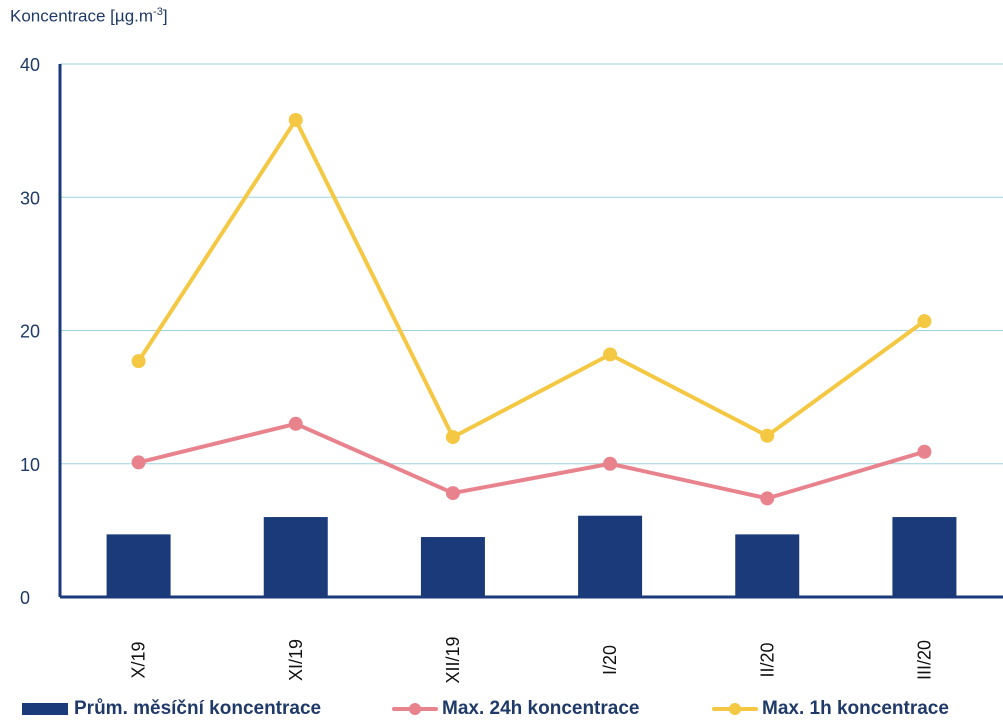 Image resolution: width=1003 pixels, height=724 pixels. I want to click on y-axis-label: Koncentrace [µg.m-3], so click(89, 16).